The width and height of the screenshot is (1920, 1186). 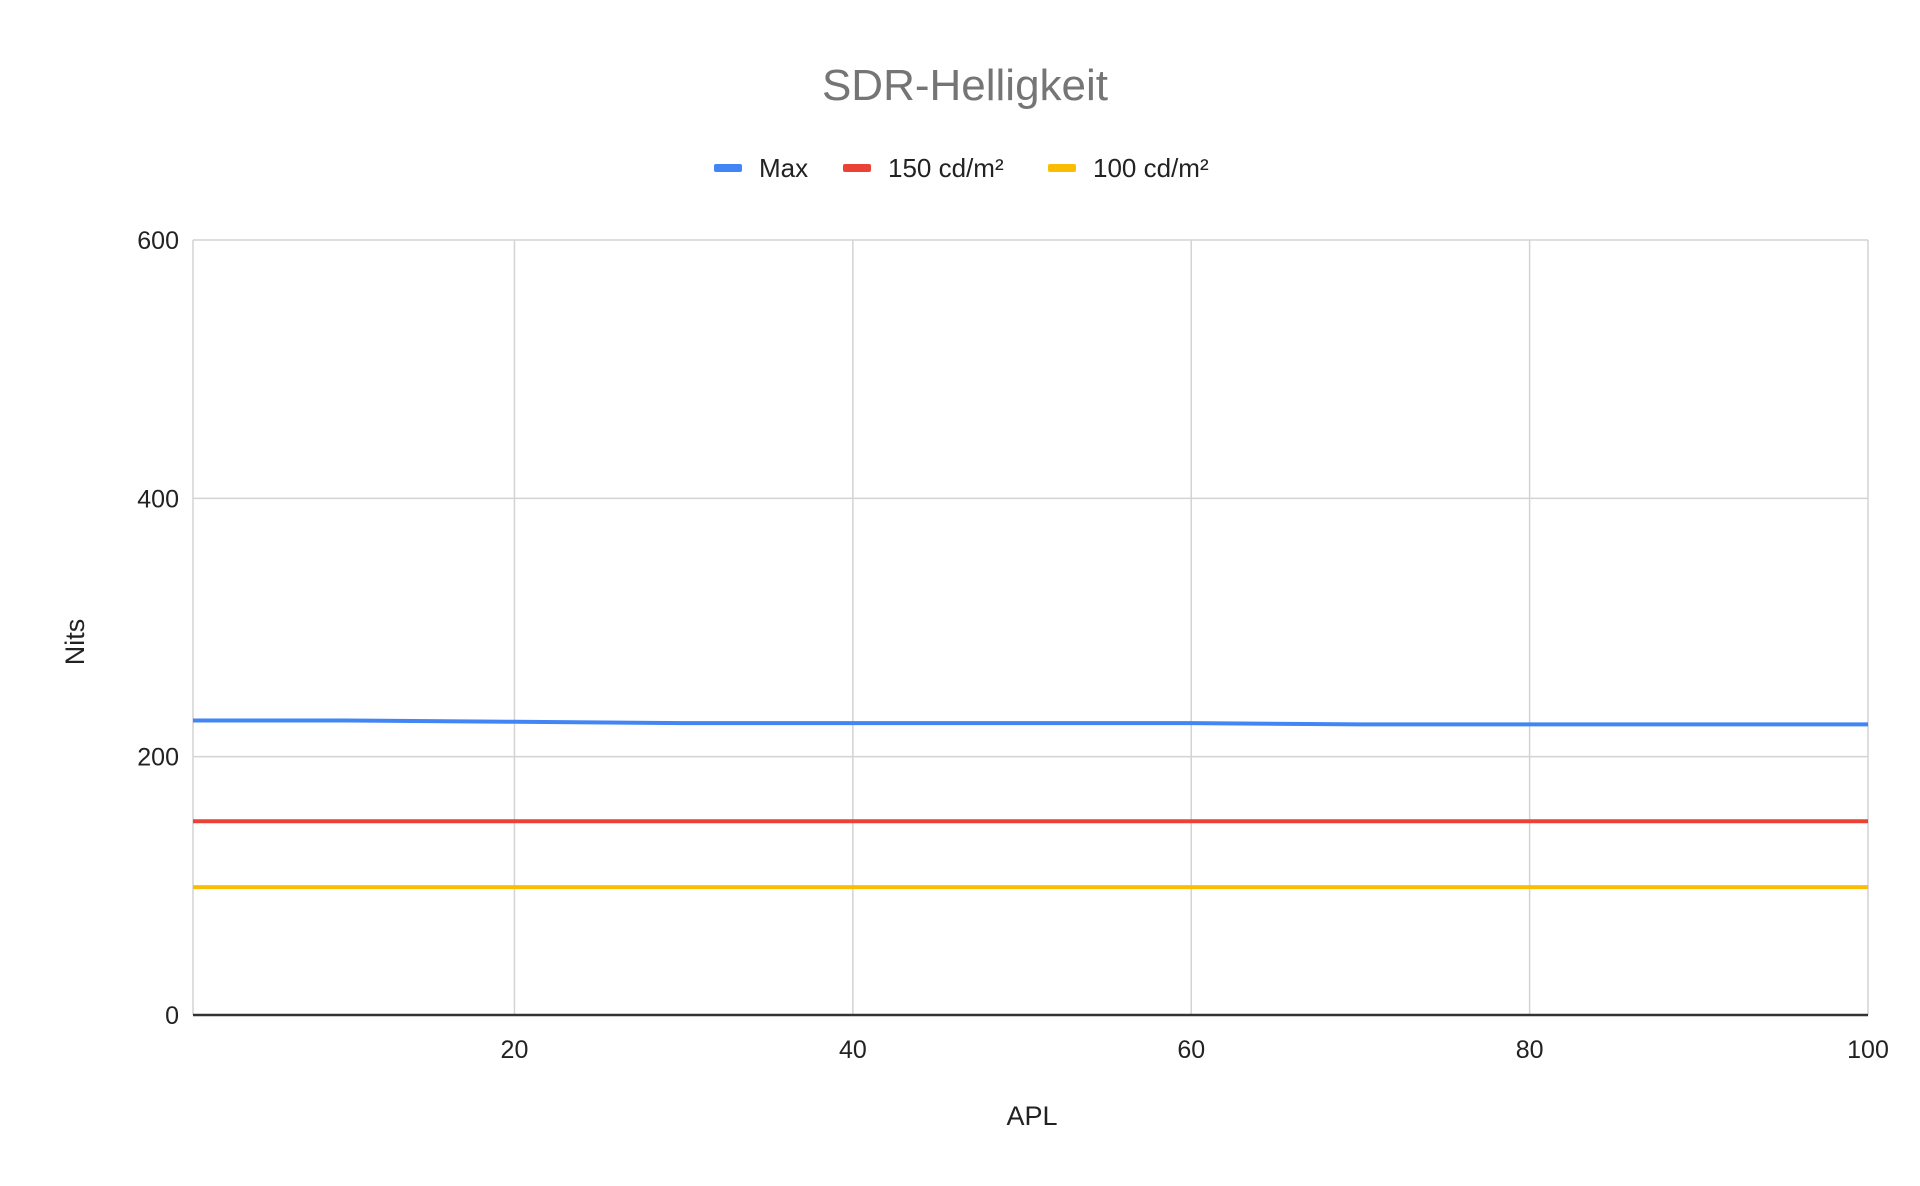 I want to click on series-lines, so click(x=1030, y=804).